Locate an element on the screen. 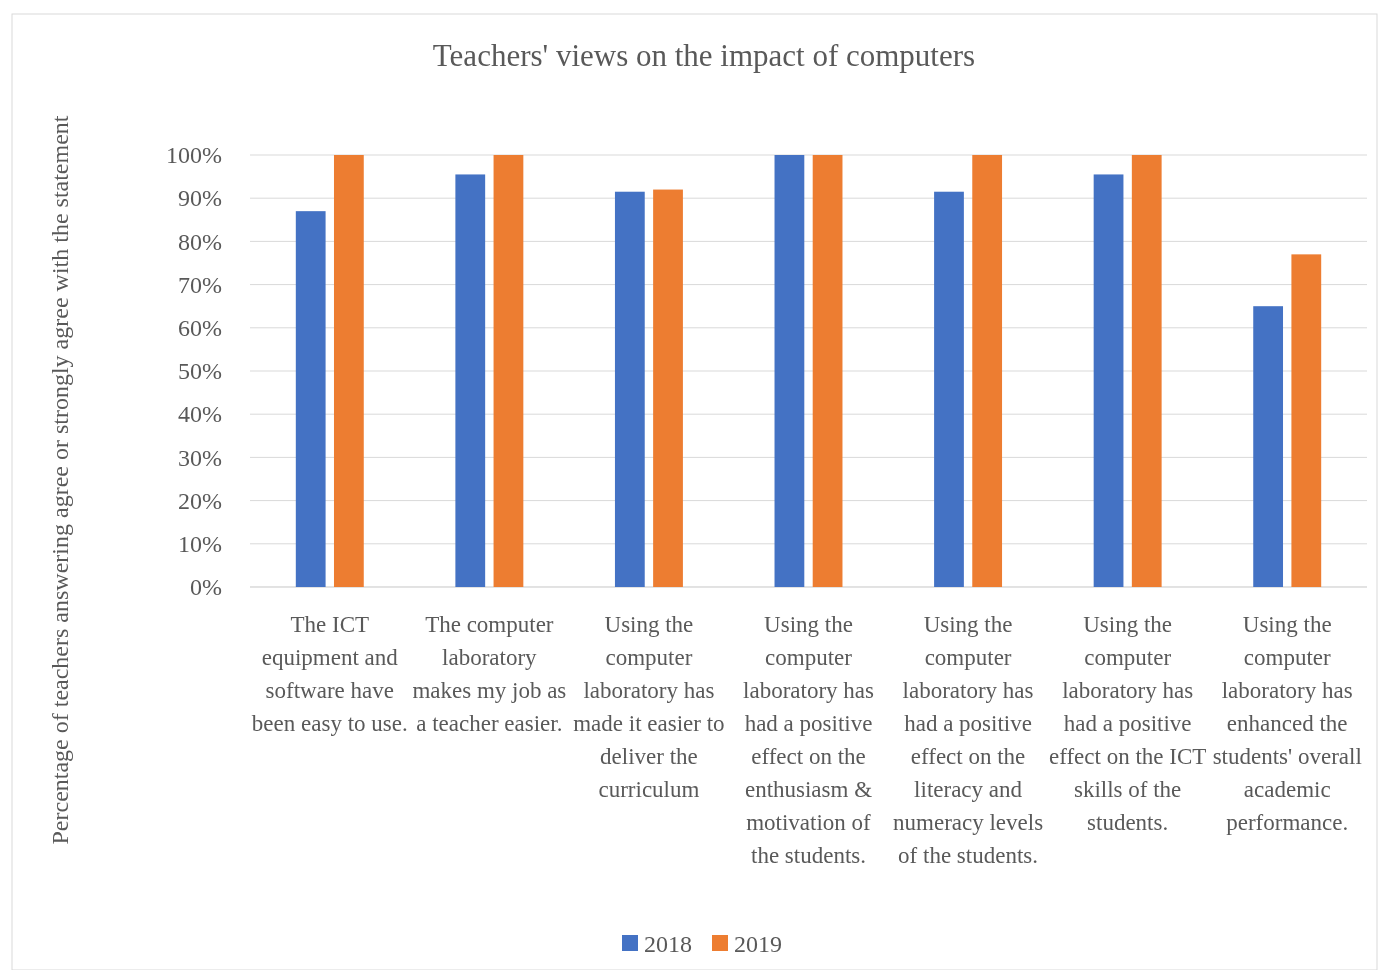  y-tick-label: 30% is located at coordinates (200, 457).